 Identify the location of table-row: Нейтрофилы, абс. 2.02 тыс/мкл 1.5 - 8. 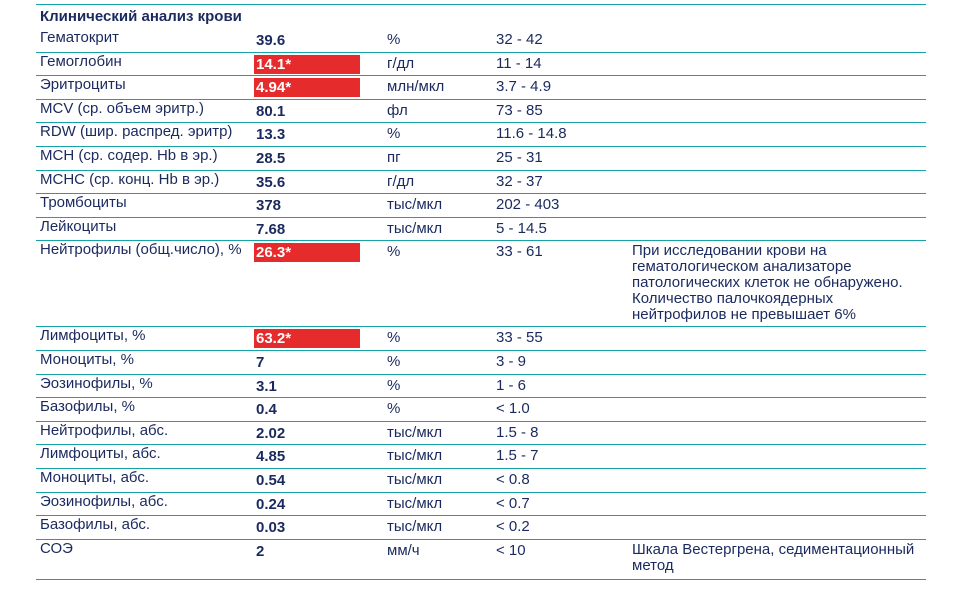
(481, 433).